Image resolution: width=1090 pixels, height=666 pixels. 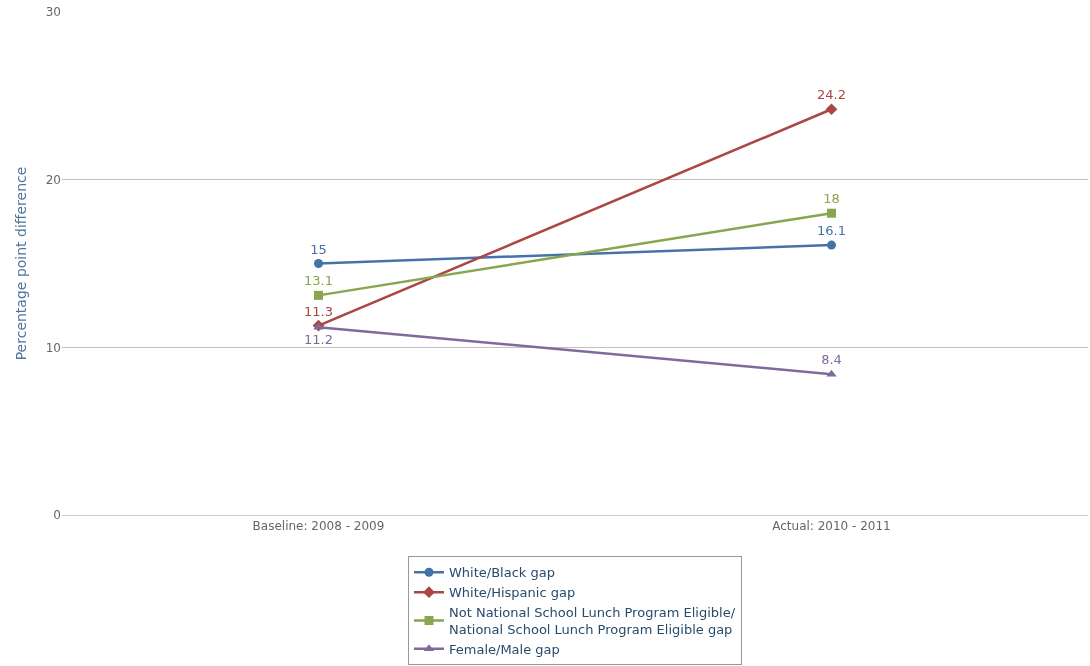 What do you see at coordinates (592, 621) in the screenshot?
I see `legend-label: Not National School Lunch Program Eligible/National School Lunch Program Eligible gap` at bounding box center [592, 621].